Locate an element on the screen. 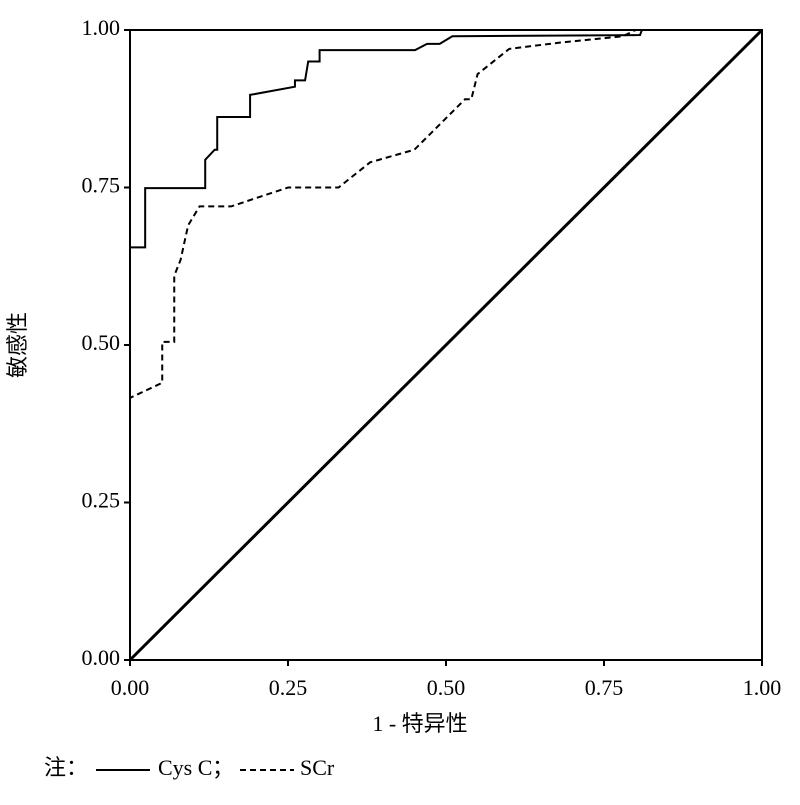 The height and width of the screenshot is (805, 800). x-tick-label: 0.75 is located at coordinates (604, 687).